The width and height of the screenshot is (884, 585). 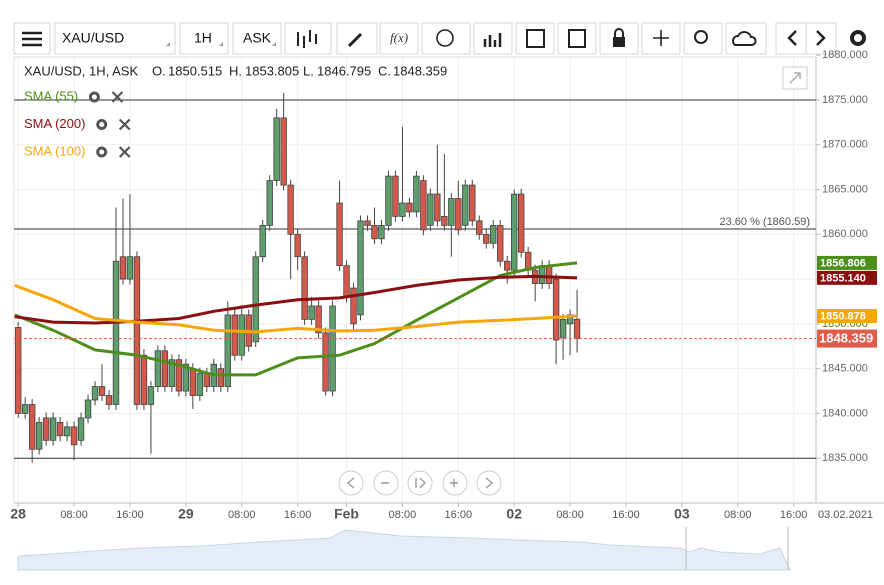 What do you see at coordinates (682, 514) in the screenshot?
I see `x-tick-label: 03` at bounding box center [682, 514].